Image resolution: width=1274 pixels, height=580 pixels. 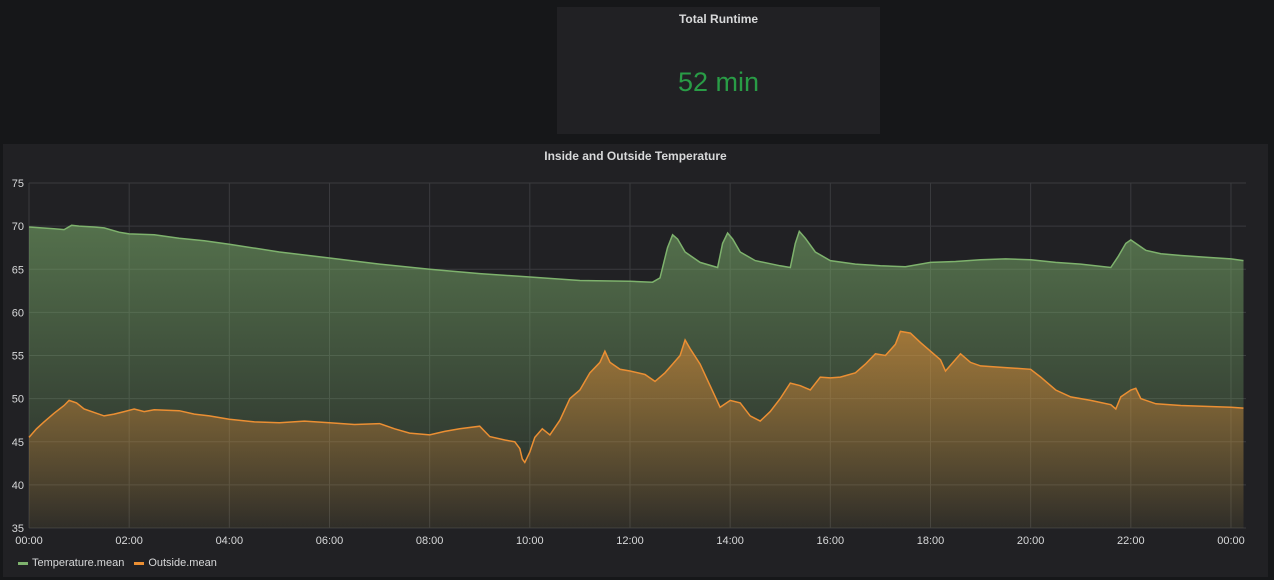 What do you see at coordinates (730, 541) in the screenshot?
I see `x-tick-label: 14:00` at bounding box center [730, 541].